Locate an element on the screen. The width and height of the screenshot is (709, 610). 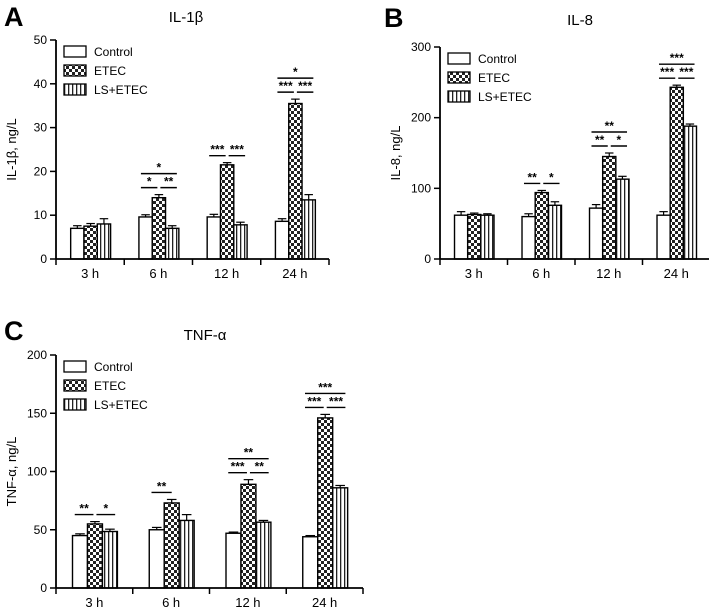
y-tick-label: 50 is located at coordinates (41, 40).